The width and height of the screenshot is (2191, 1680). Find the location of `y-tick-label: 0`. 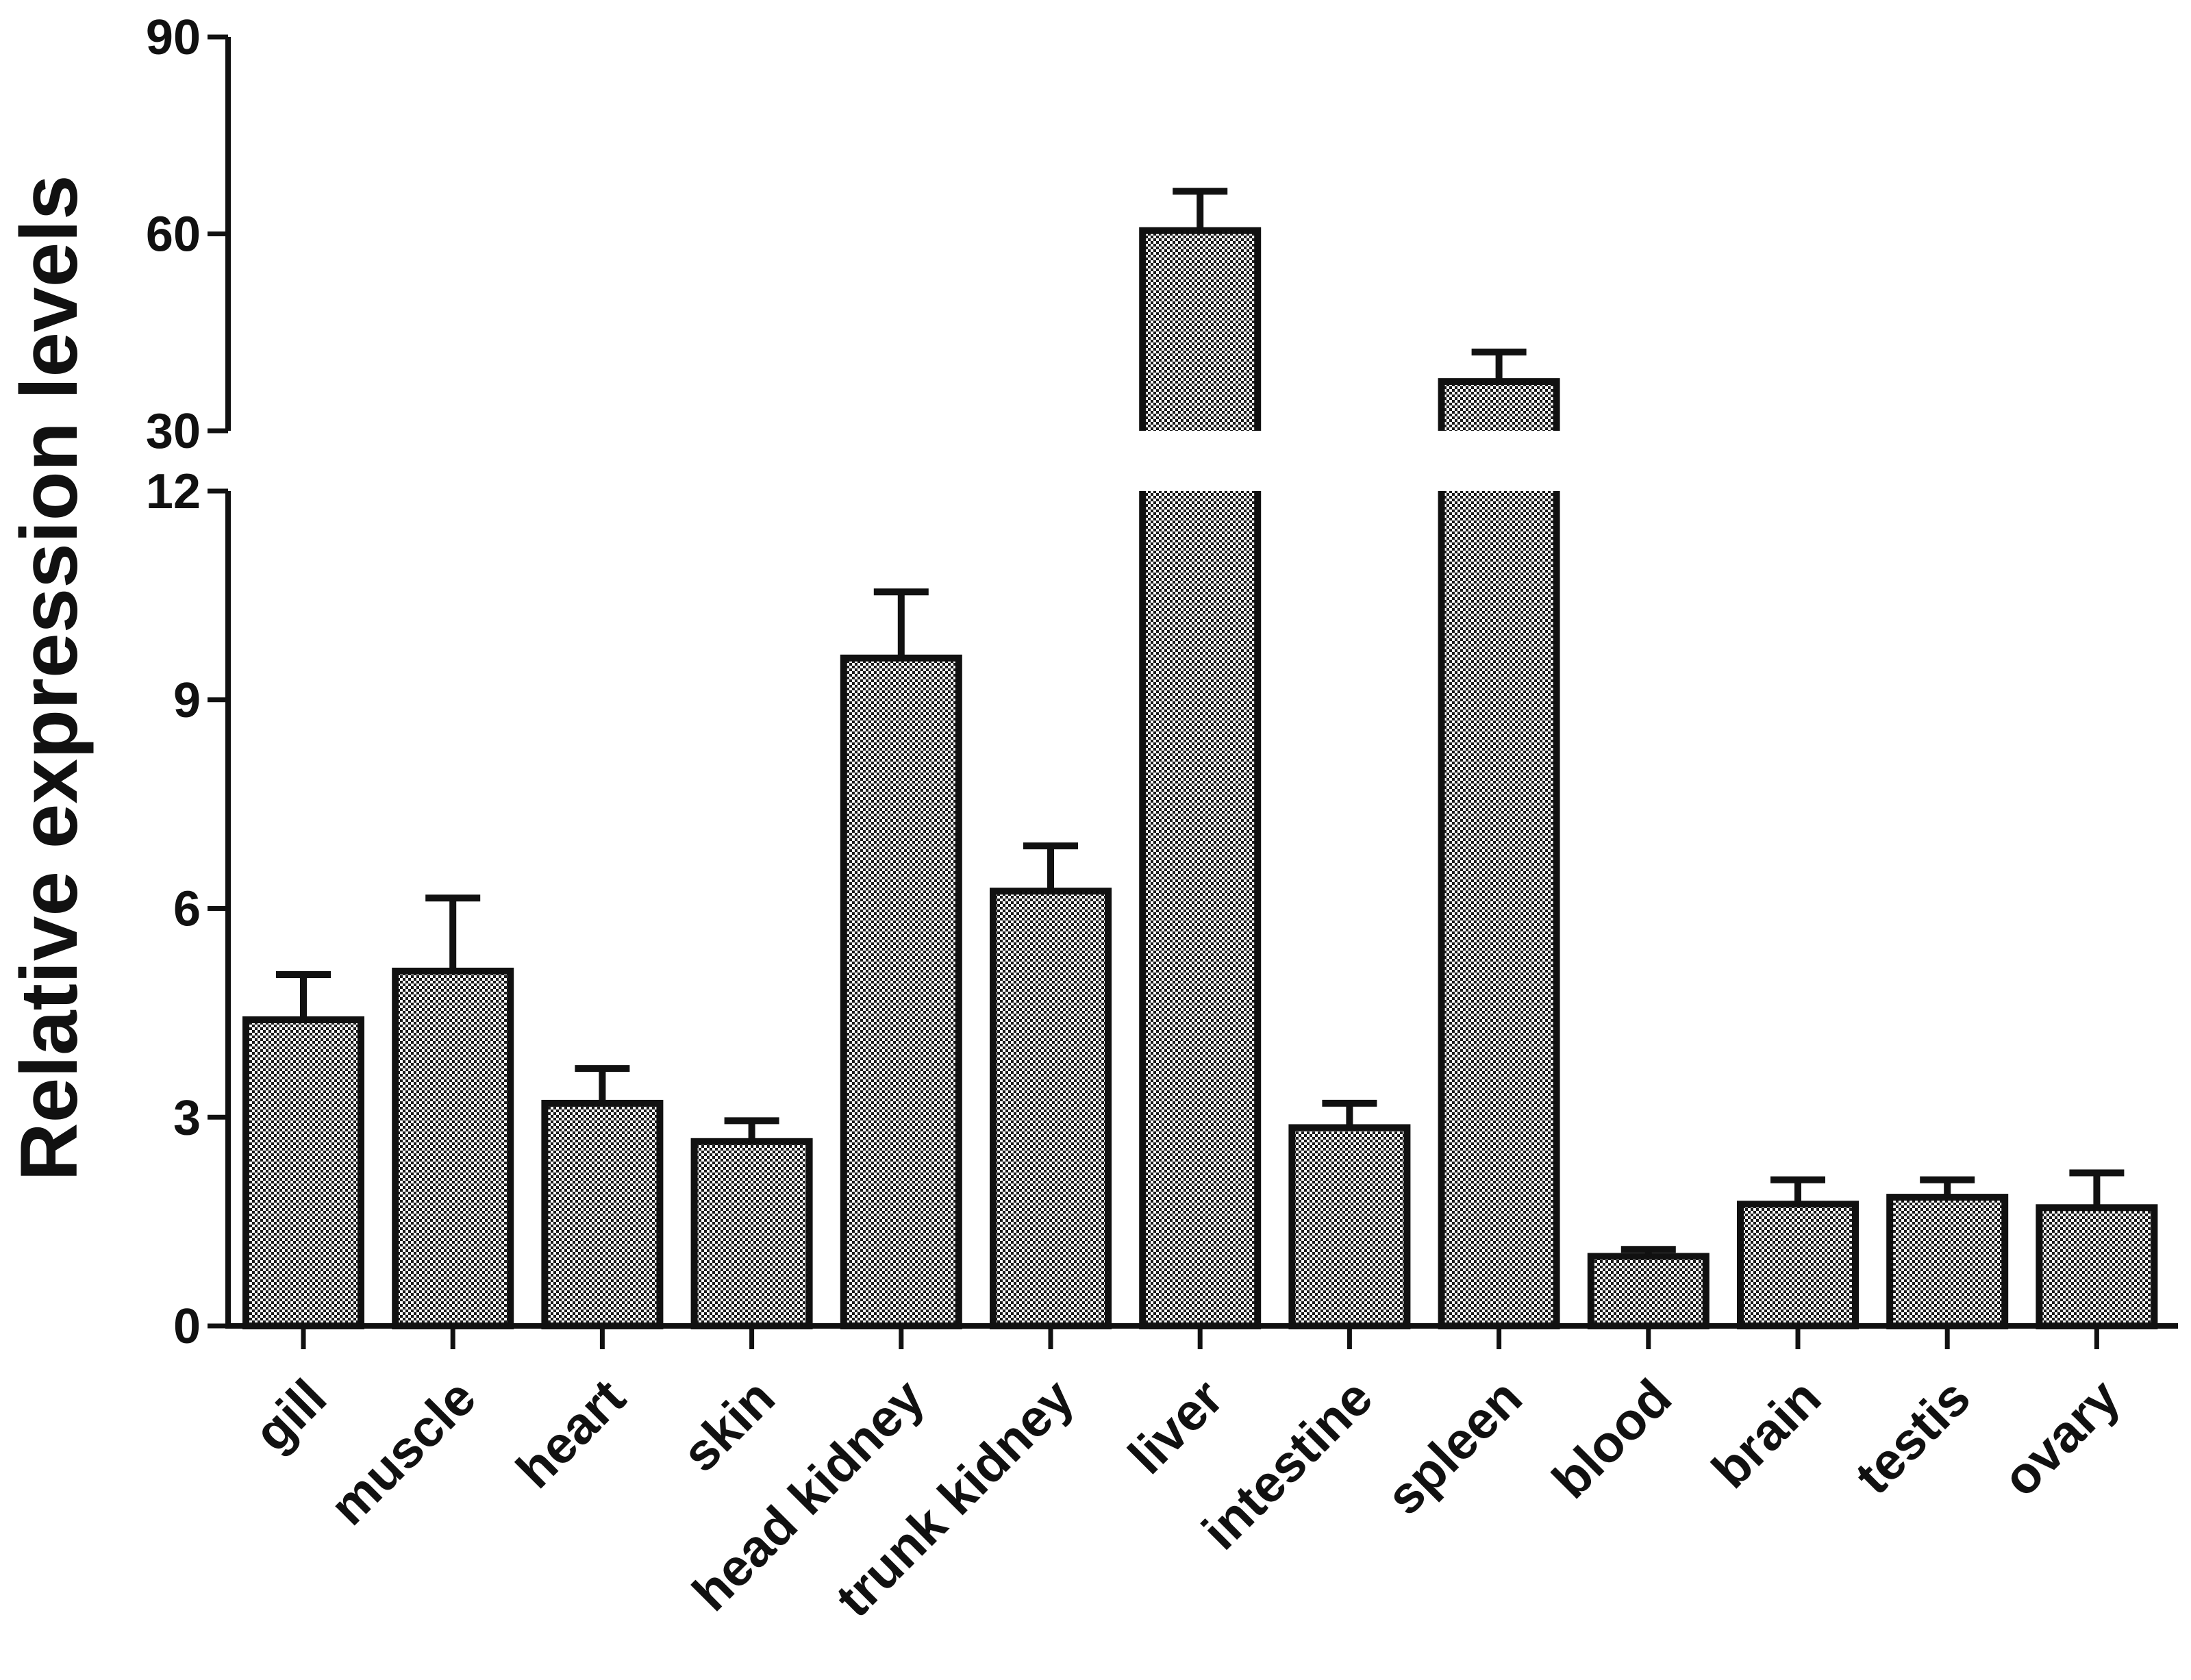

y-tick-label: 0 is located at coordinates (187, 1326).